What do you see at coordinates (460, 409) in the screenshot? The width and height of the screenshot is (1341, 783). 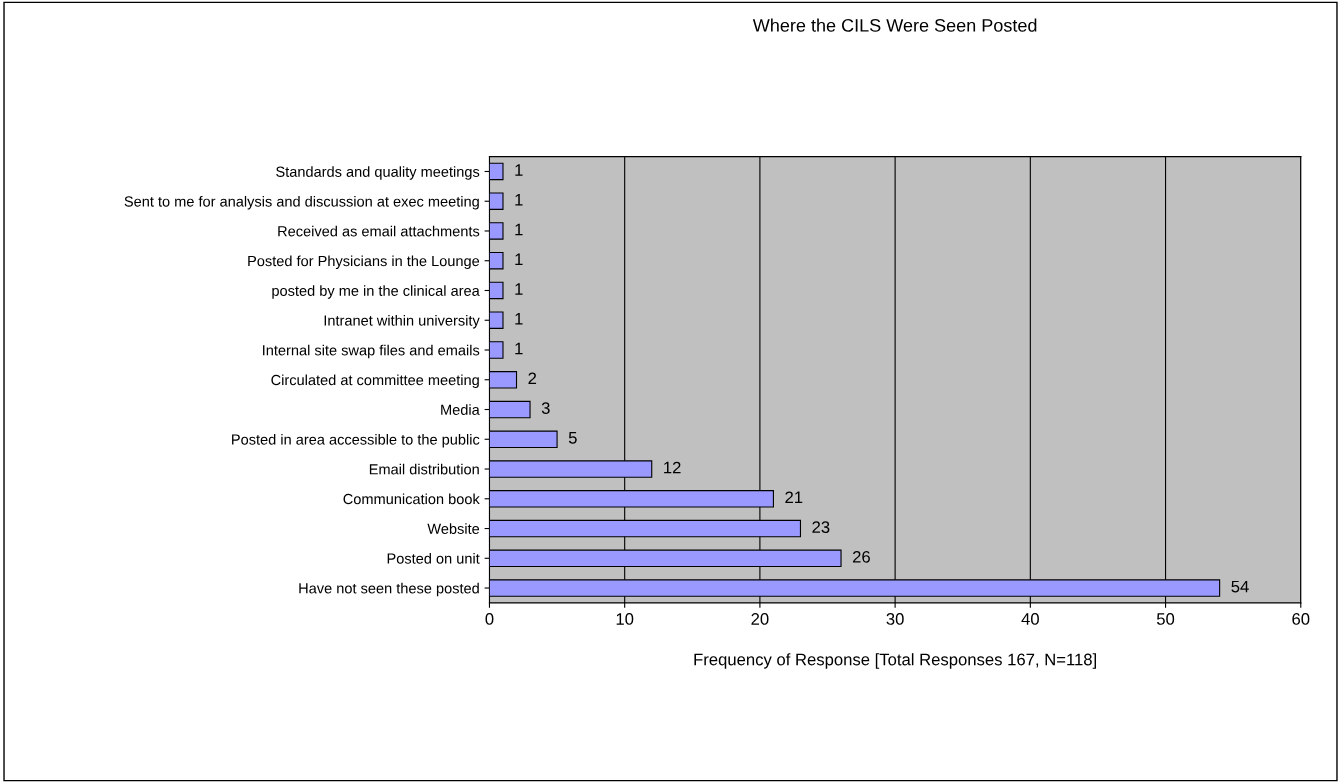 I see `y-tick-label: Media` at bounding box center [460, 409].